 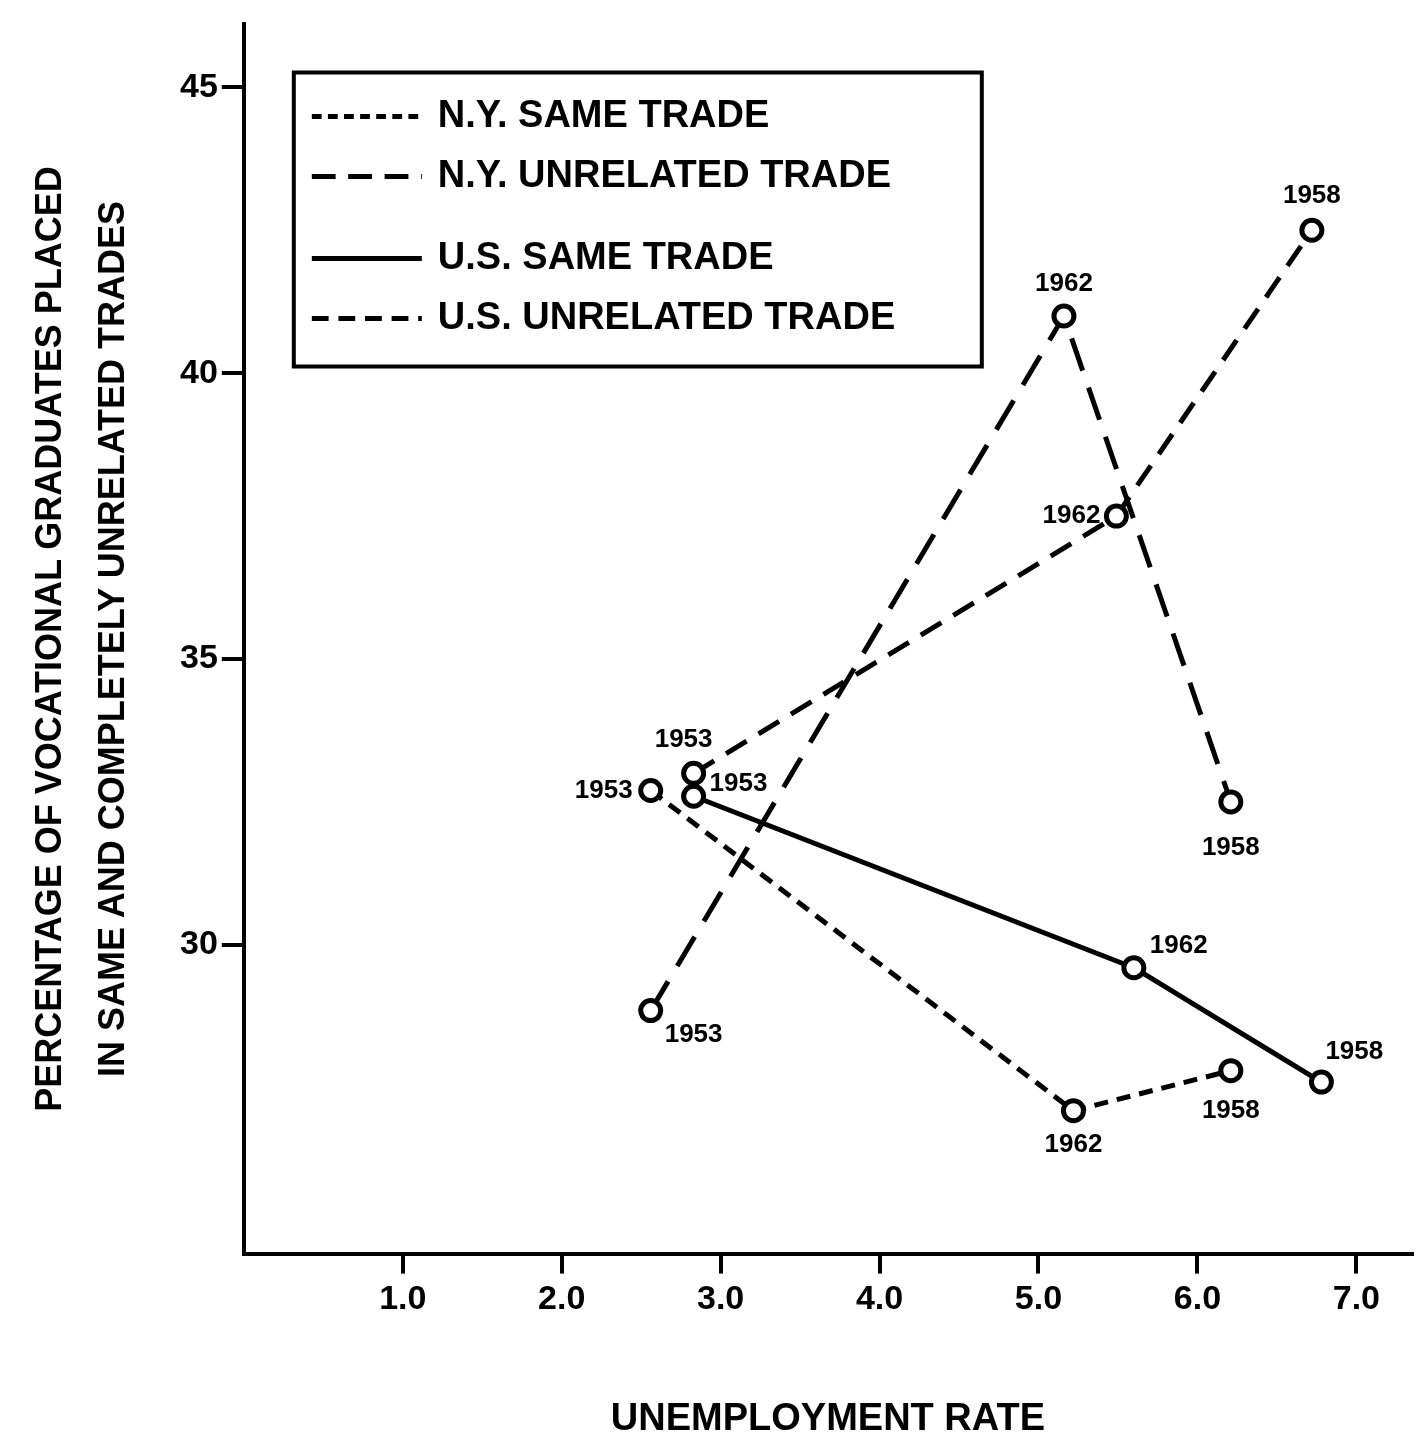 What do you see at coordinates (403, 1297) in the screenshot?
I see `x-tick-label: 1.0` at bounding box center [403, 1297].